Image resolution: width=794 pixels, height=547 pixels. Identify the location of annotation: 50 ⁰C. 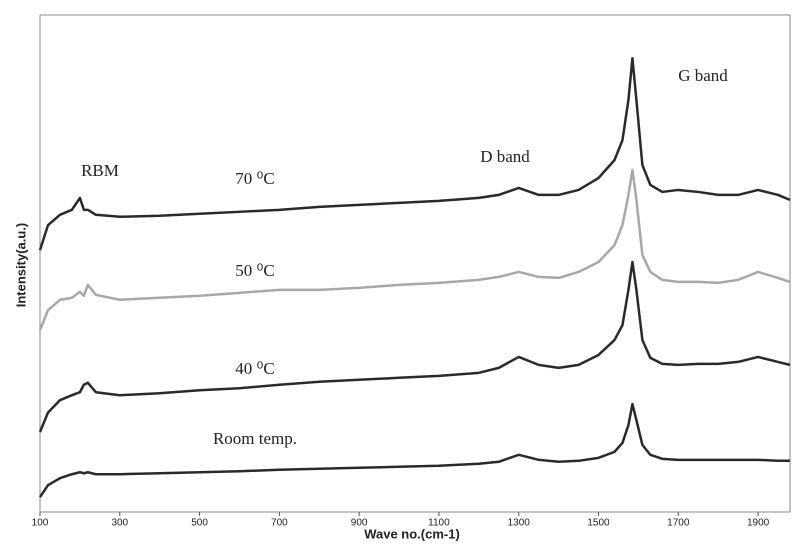
(254, 270).